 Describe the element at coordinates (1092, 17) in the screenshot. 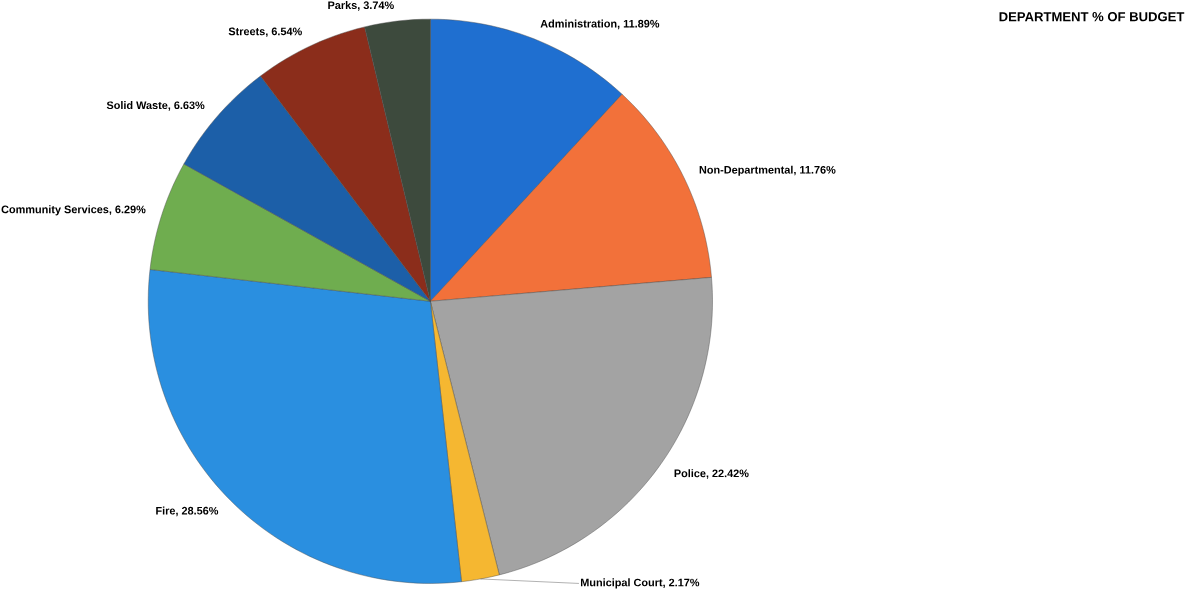

I see `text: DEPARTMENT % OF BUDGET` at that location.